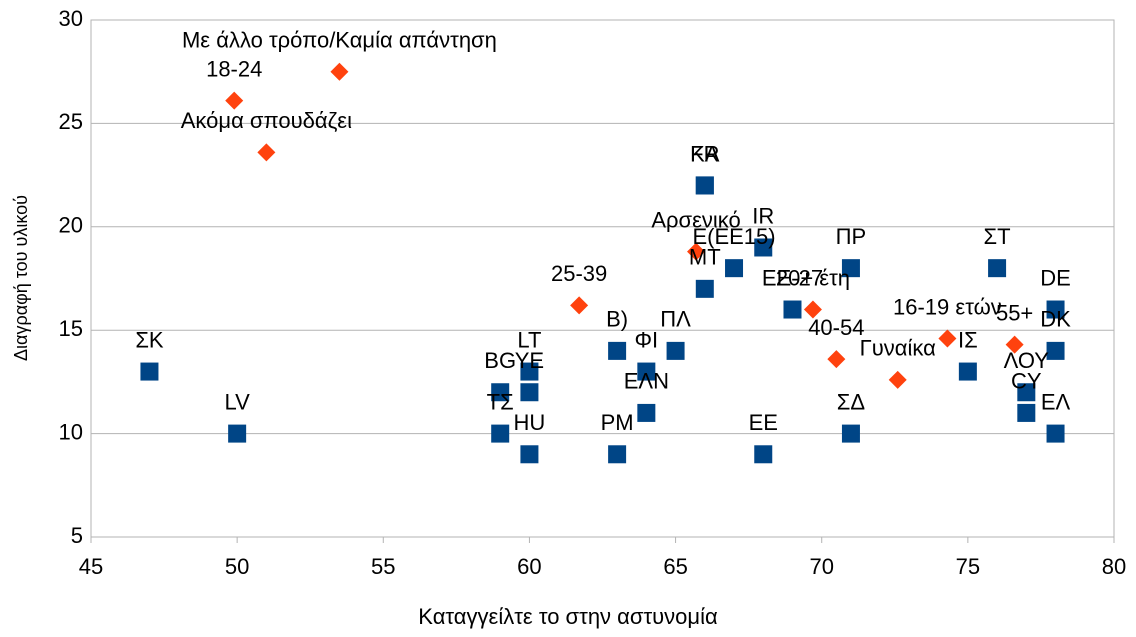 The image size is (1136, 637). What do you see at coordinates (71, 121) in the screenshot?
I see `y-tick-label: 25` at bounding box center [71, 121].